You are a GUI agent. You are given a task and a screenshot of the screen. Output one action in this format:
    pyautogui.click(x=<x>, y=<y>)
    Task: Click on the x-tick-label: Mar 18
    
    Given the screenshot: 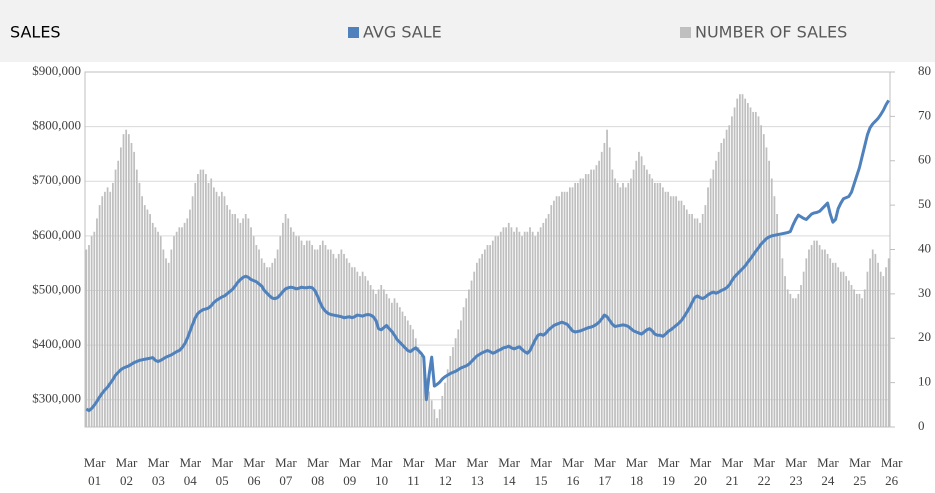 What is the action you would take?
    pyautogui.click(x=636, y=471)
    